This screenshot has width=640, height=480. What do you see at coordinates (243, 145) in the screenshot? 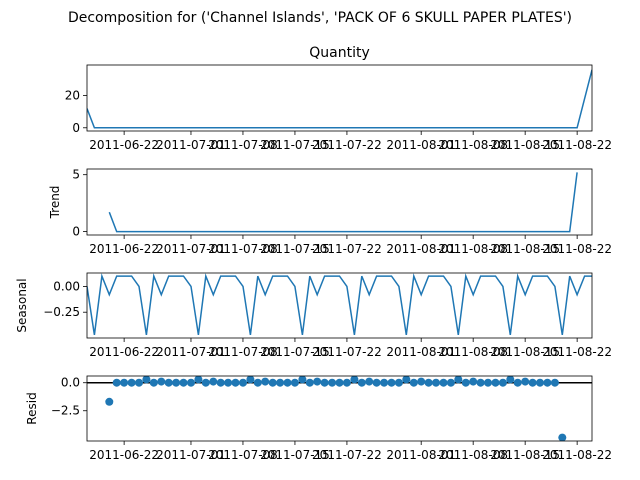
I see `x-tick-label: 2011-07-08` at bounding box center [243, 145].